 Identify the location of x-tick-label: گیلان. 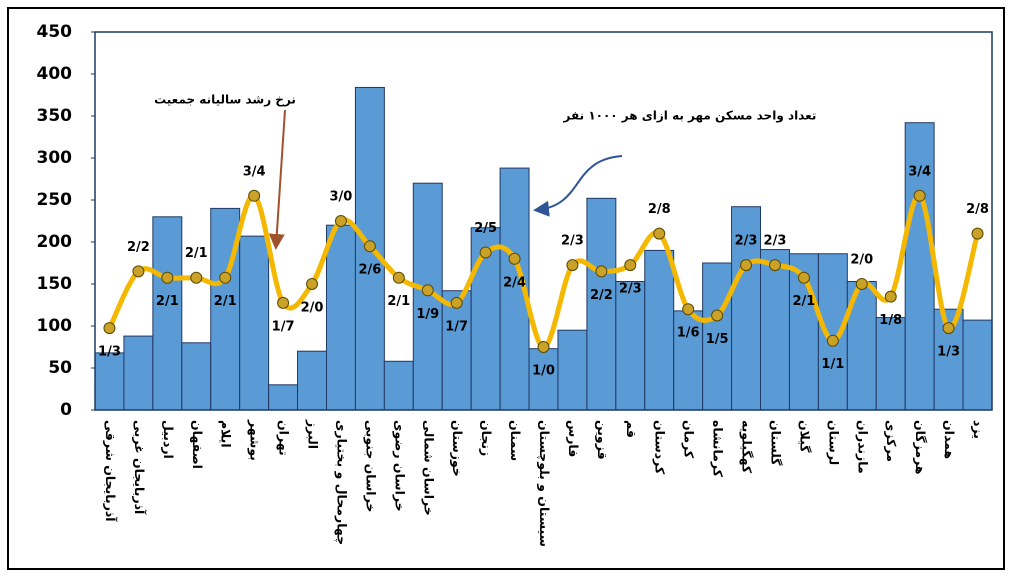
(804, 436).